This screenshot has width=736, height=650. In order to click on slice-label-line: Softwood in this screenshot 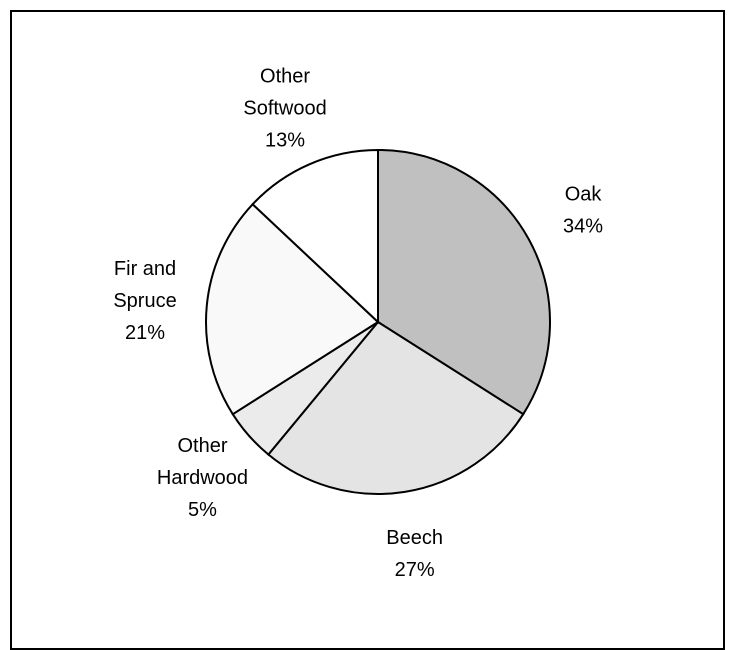, I will do `click(284, 108)`.